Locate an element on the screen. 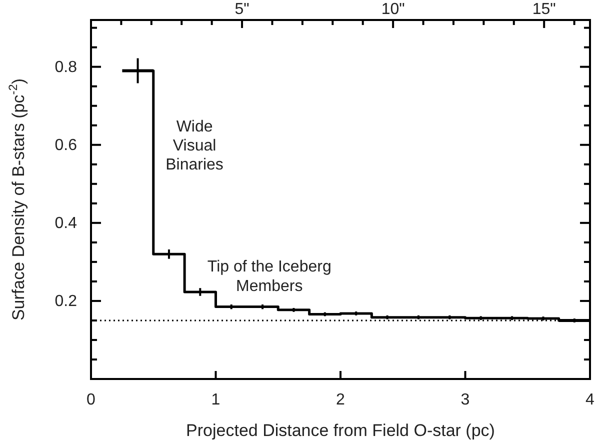 This screenshot has height=444, width=595. annotation: Wide Visual Binaries is located at coordinates (195, 146).